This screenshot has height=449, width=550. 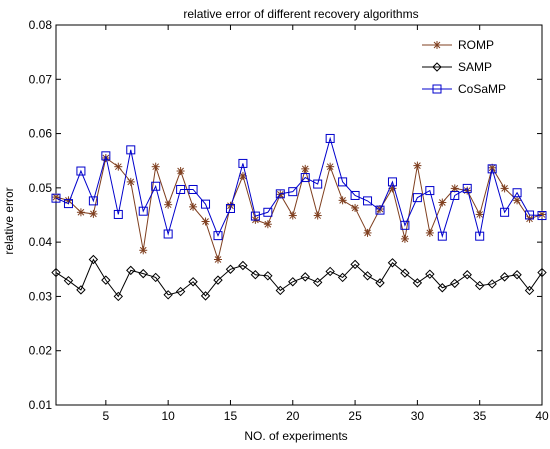 What do you see at coordinates (295, 436) in the screenshot?
I see `x-axis-label: NO. of experiments` at bounding box center [295, 436].